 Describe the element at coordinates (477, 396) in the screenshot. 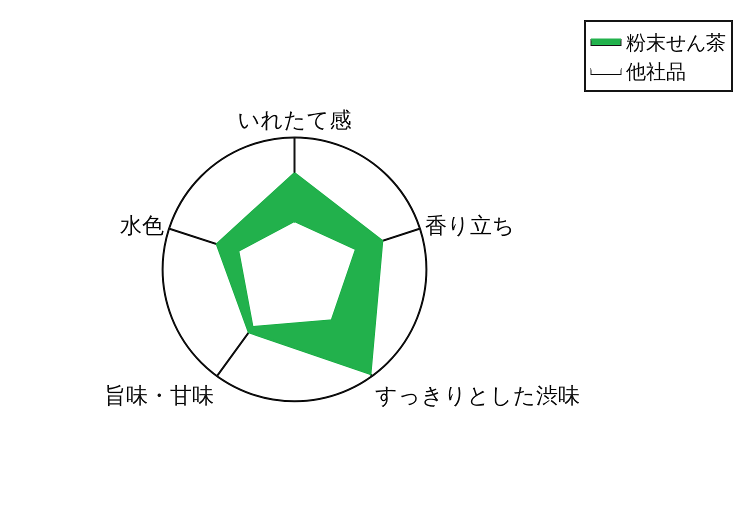

I see `spoke-label: すっきりとした渋味` at that location.